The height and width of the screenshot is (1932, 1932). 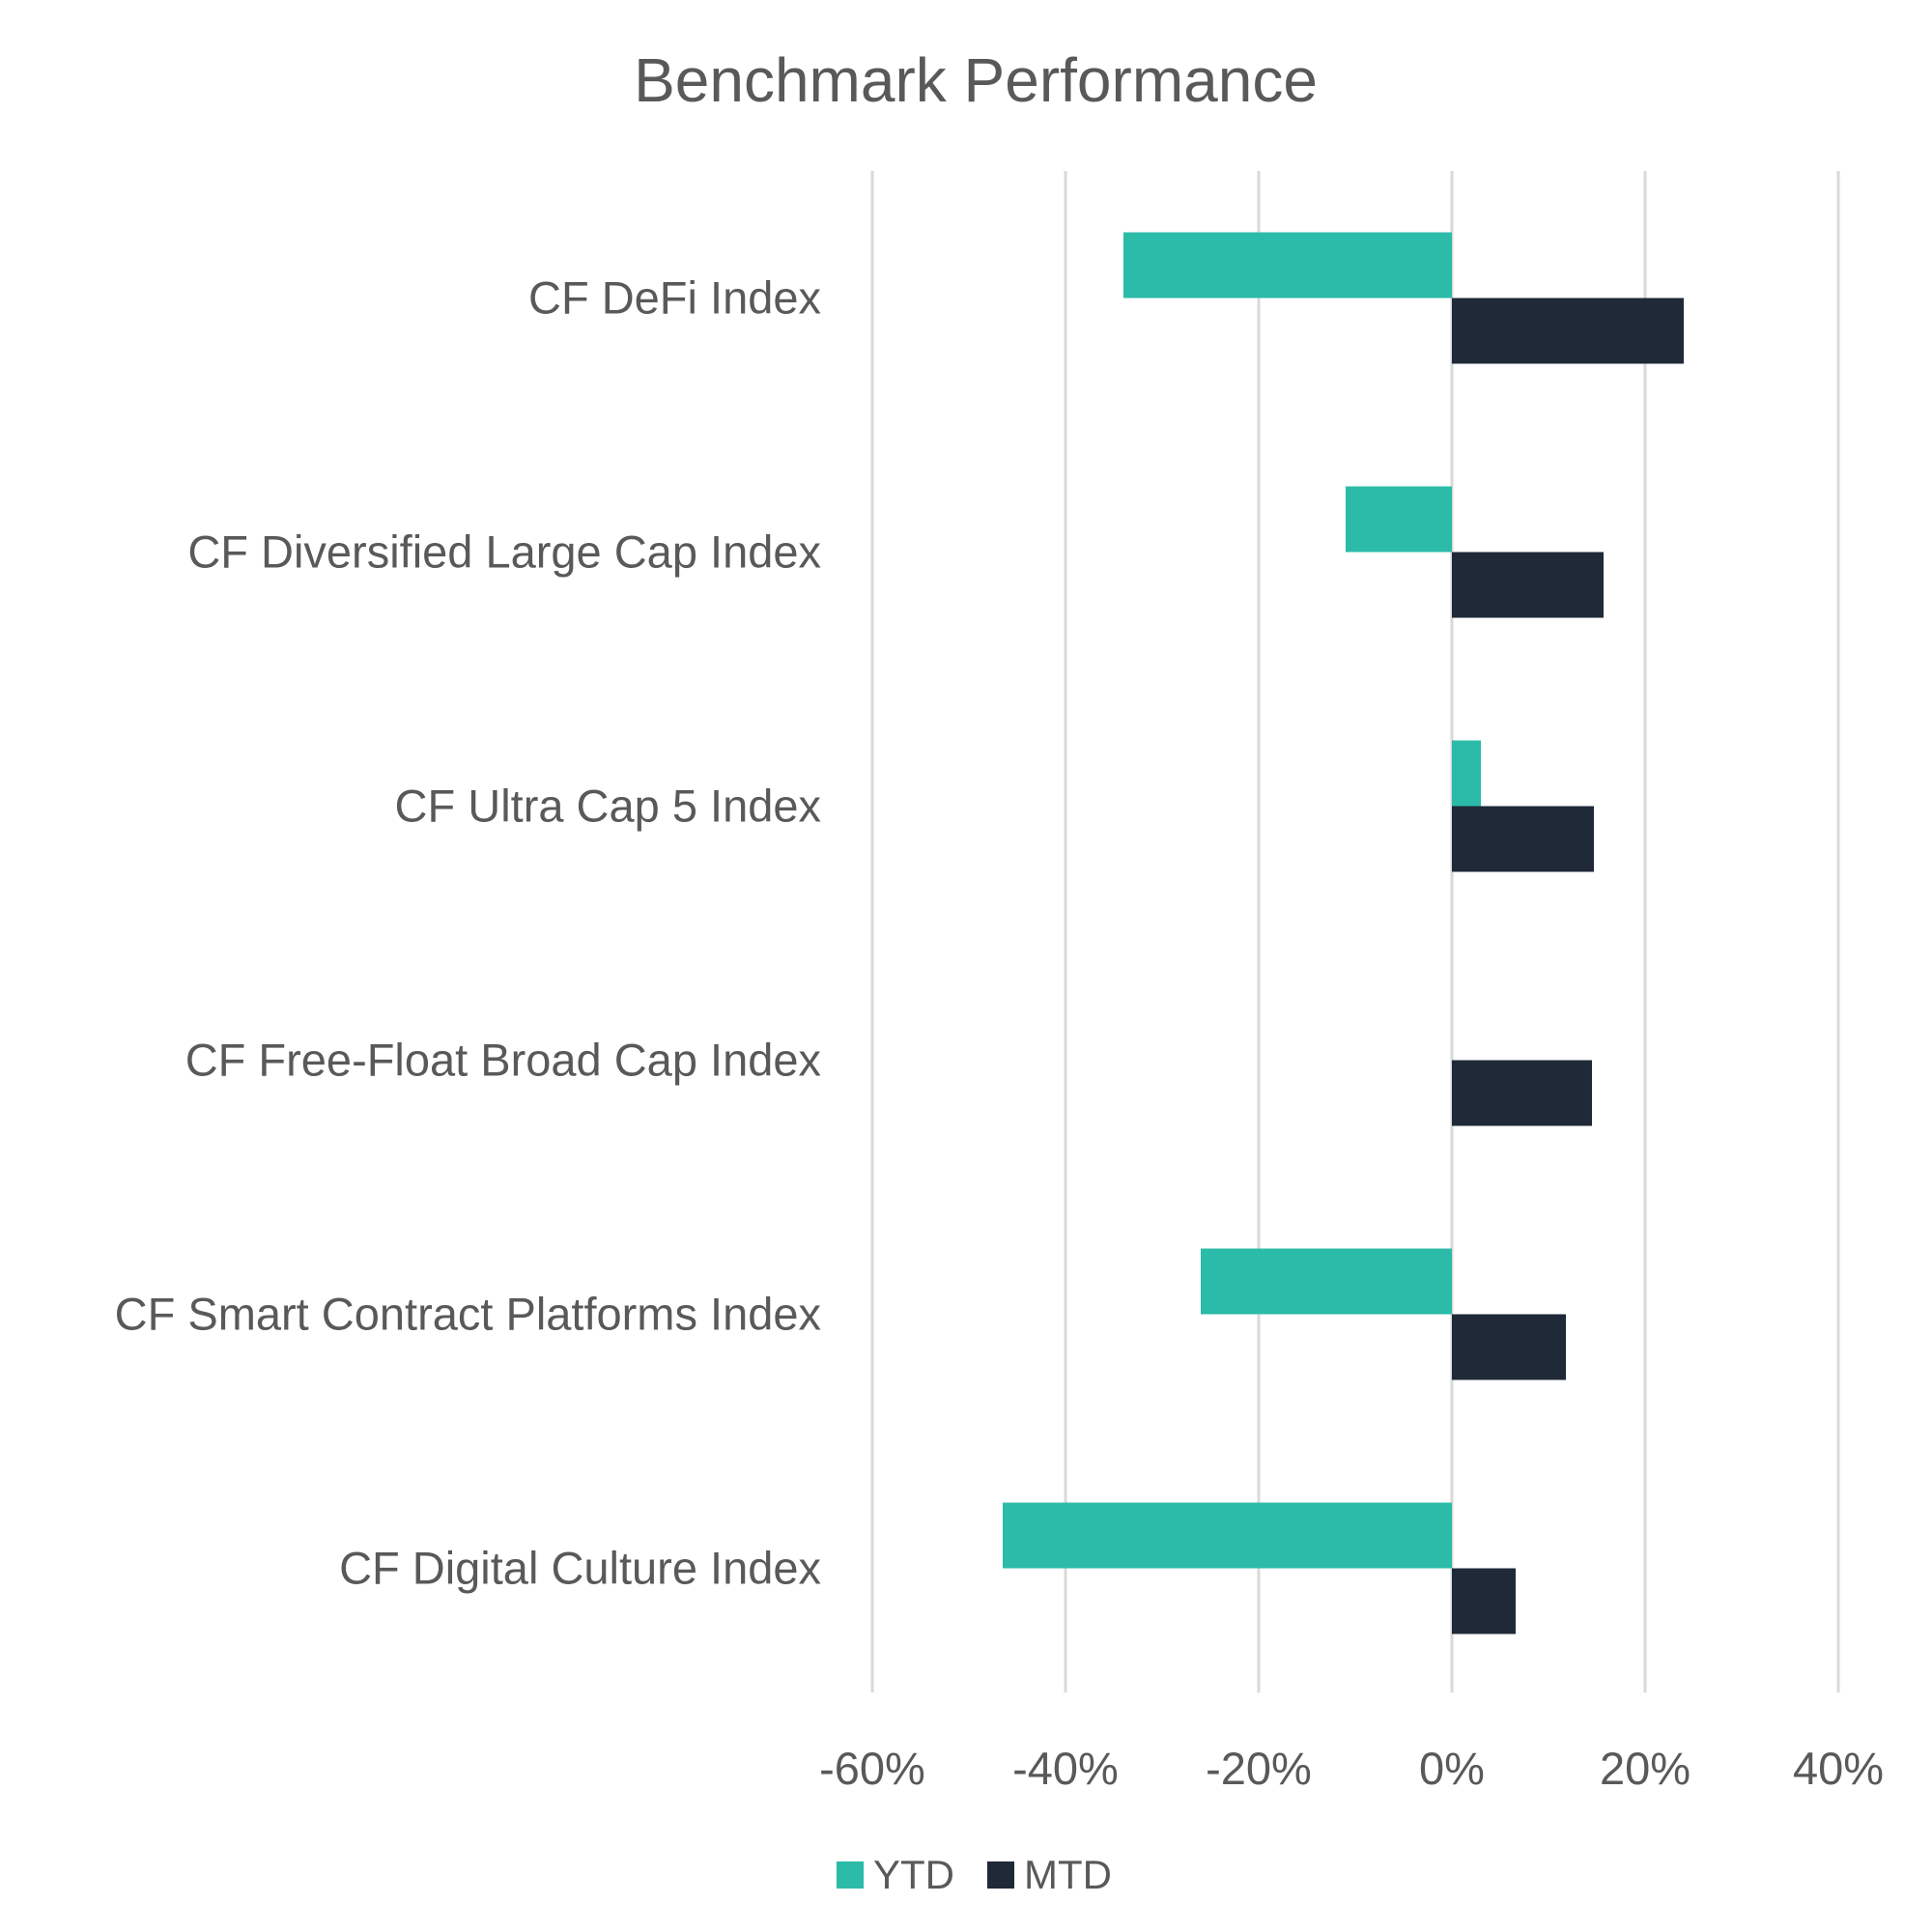 I want to click on x-tick-label: -60%, so click(x=872, y=1768).